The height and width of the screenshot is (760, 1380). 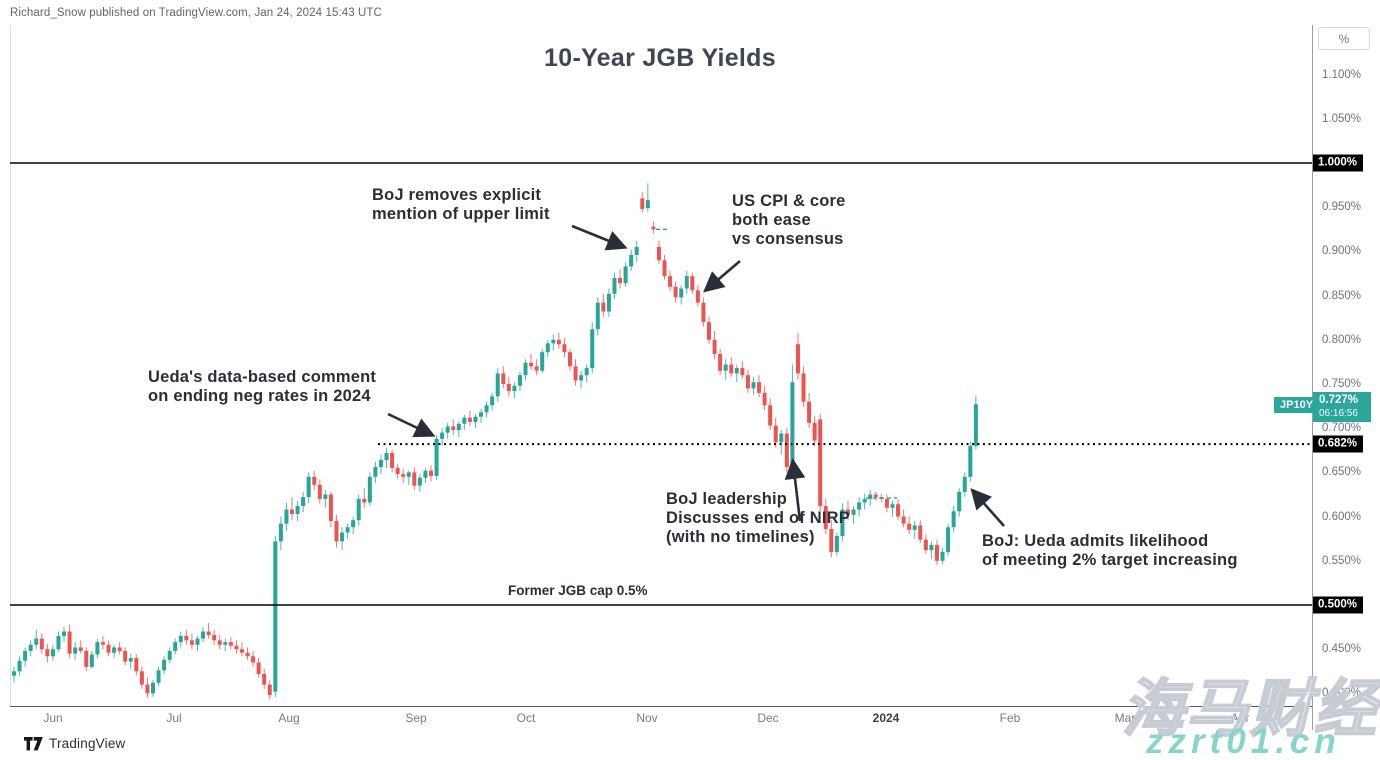 I want to click on chart-title: 10-Year JGB Yields, so click(x=660, y=58).